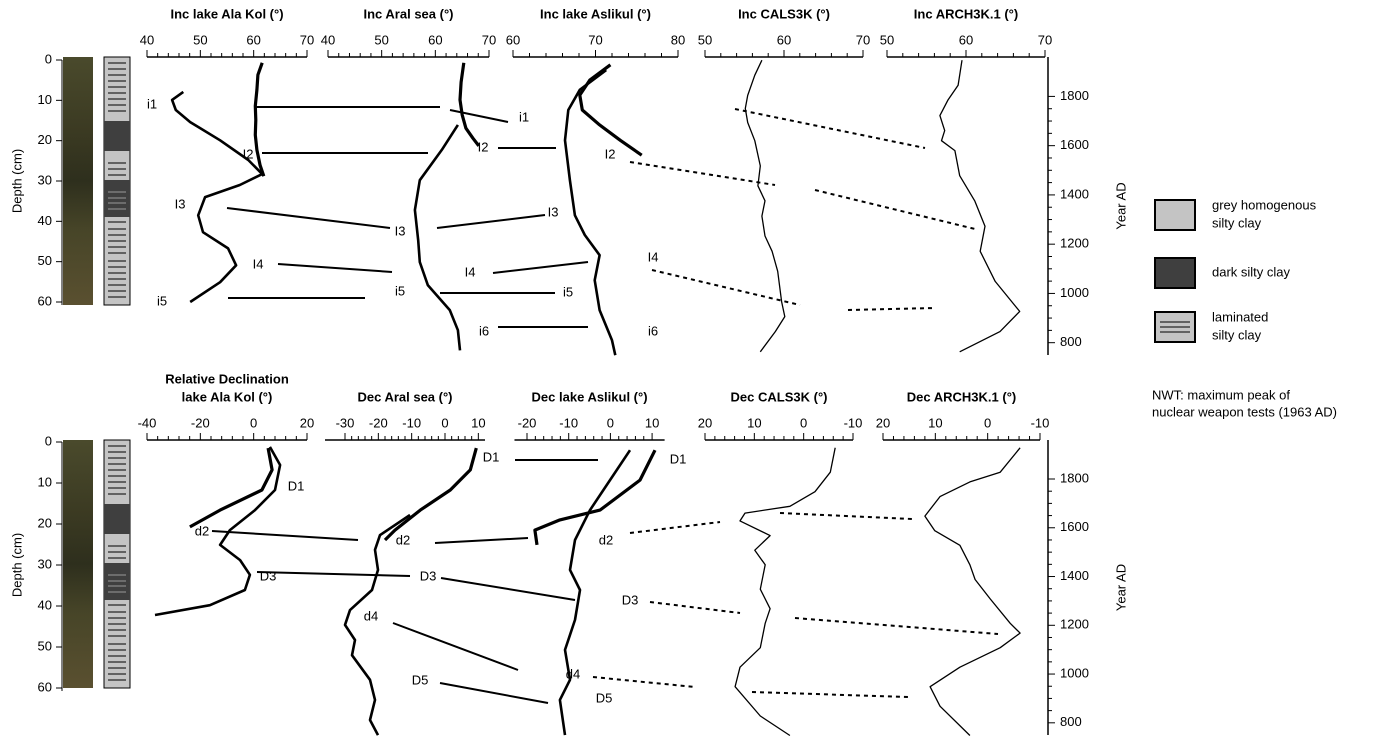 The height and width of the screenshot is (739, 1386). Describe the element at coordinates (491, 456) in the screenshot. I see `annotation: D1` at that location.